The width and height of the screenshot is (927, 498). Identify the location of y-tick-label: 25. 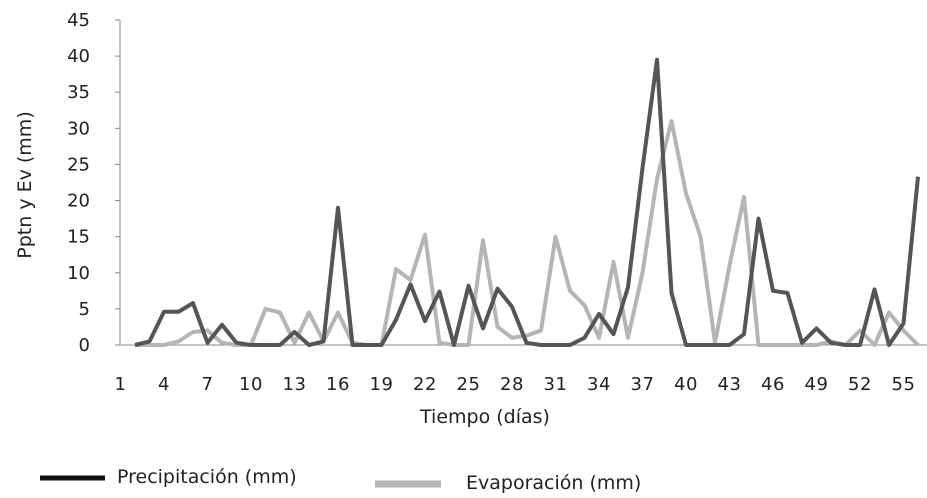
(78, 164).